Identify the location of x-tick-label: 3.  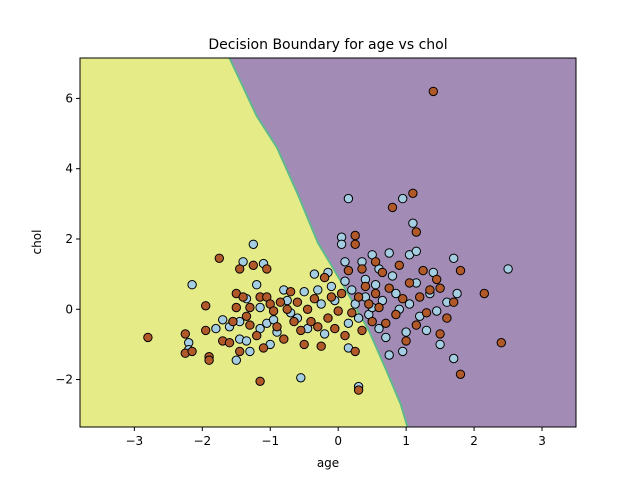
(542, 441).